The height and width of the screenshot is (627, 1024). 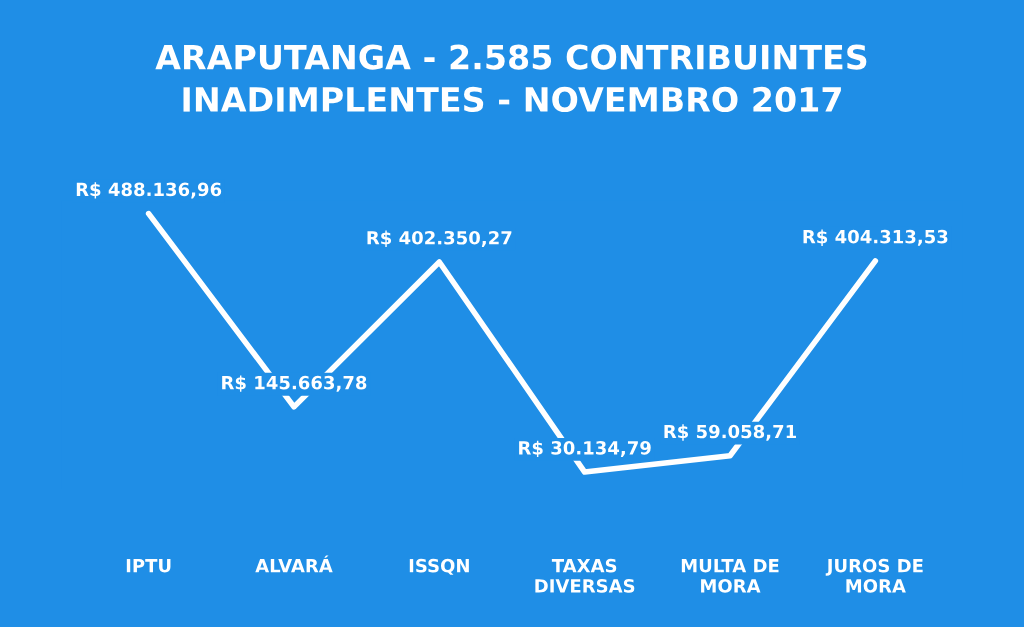 I want to click on x-tick-label: IPTU, so click(x=148, y=566).